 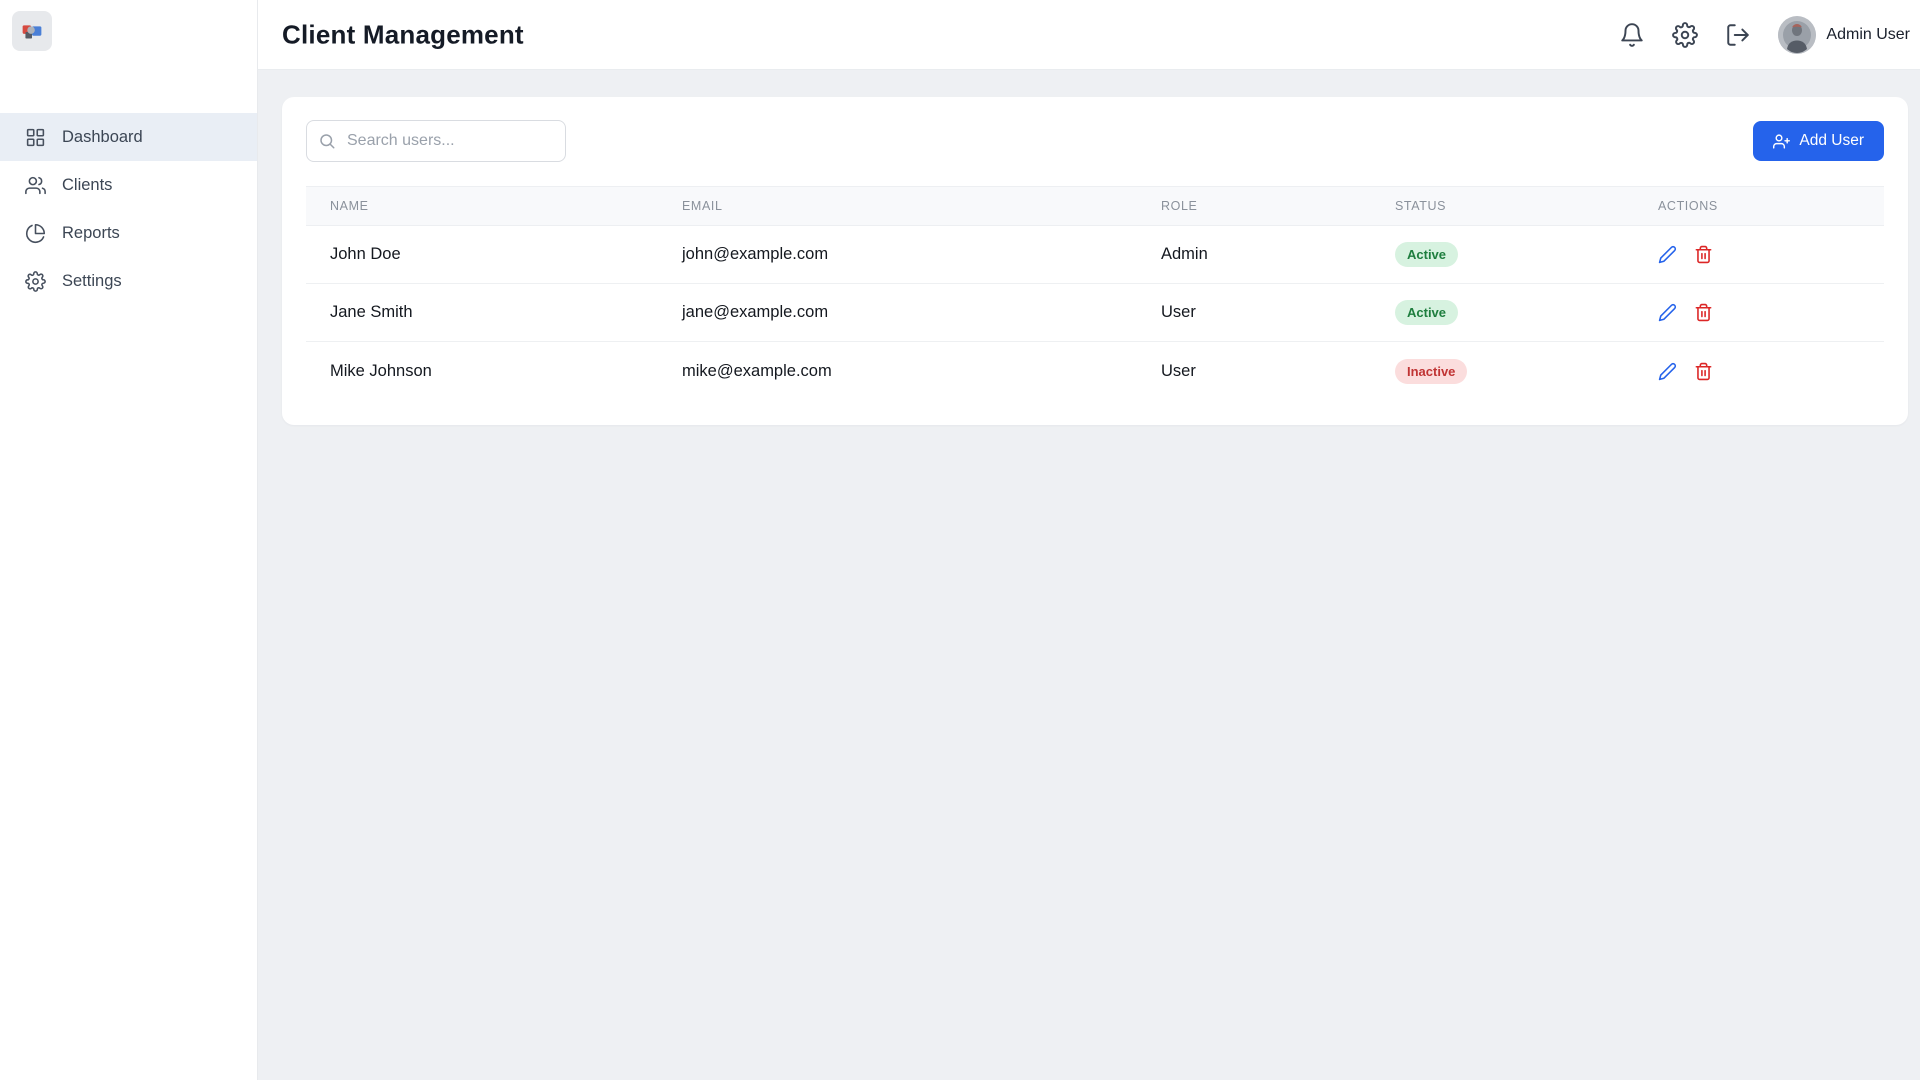 I want to click on logout-button, so click(x=1738, y=35).